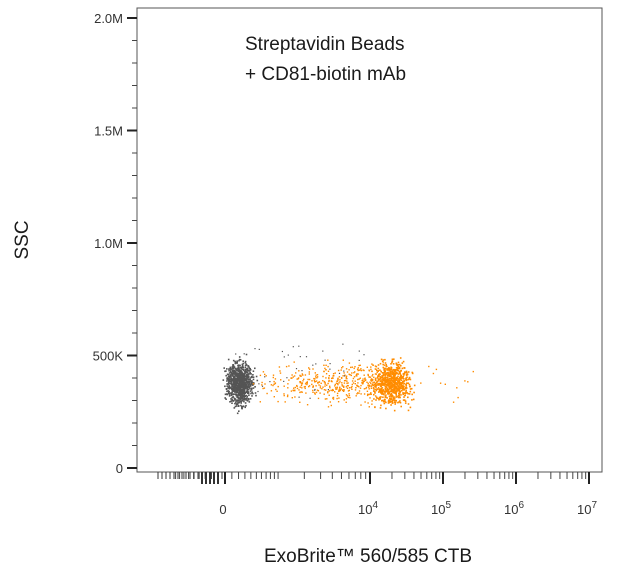  Describe the element at coordinates (377, 494) in the screenshot. I see `x-axis: 0 104 105 106 107` at that location.